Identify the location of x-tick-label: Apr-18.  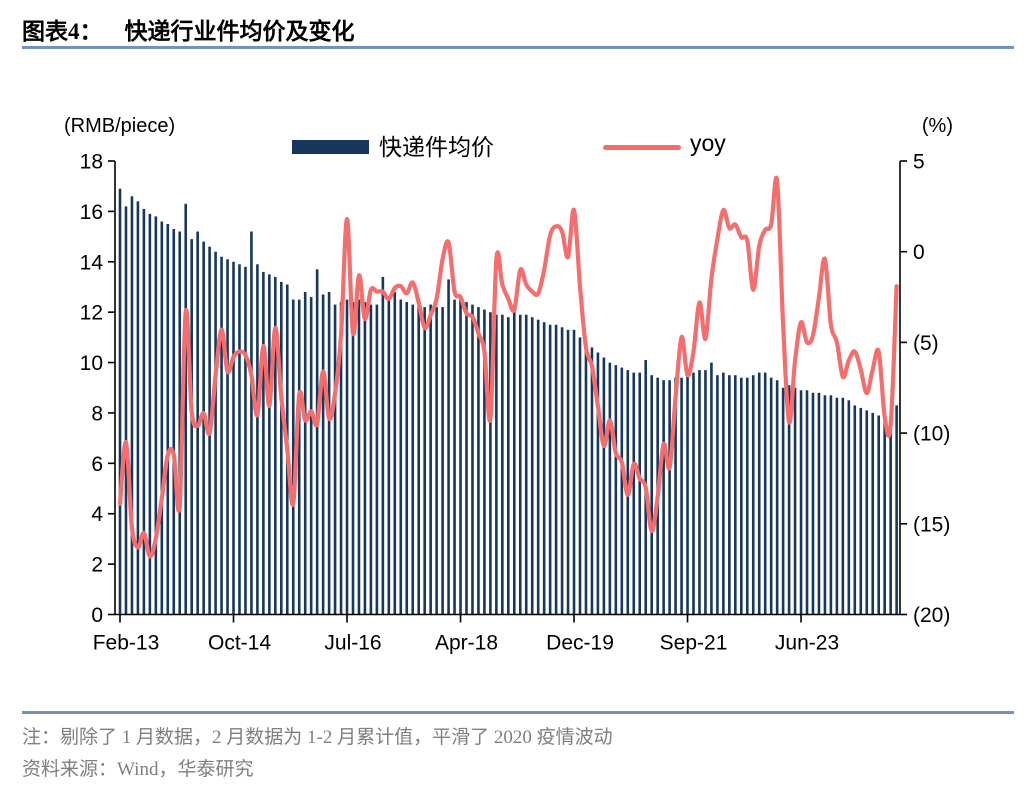
(466, 643).